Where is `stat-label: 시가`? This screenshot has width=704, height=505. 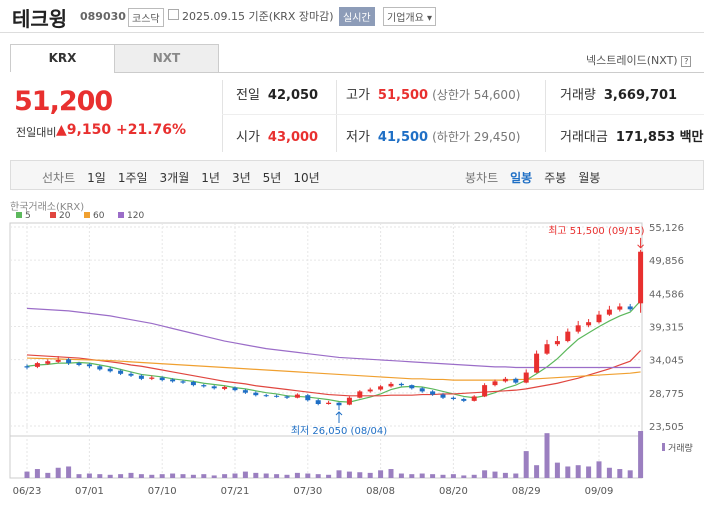
stat-label: 시가 is located at coordinates (248, 137).